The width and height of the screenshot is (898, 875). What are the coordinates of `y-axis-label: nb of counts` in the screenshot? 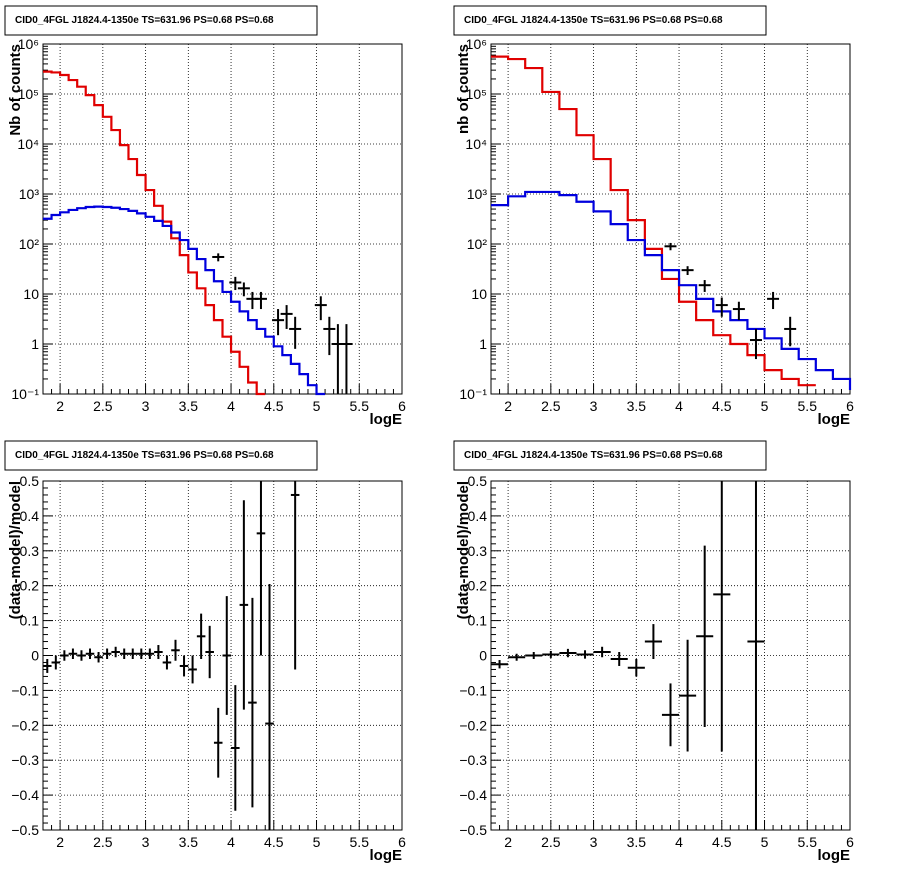 It's located at (463, 89).